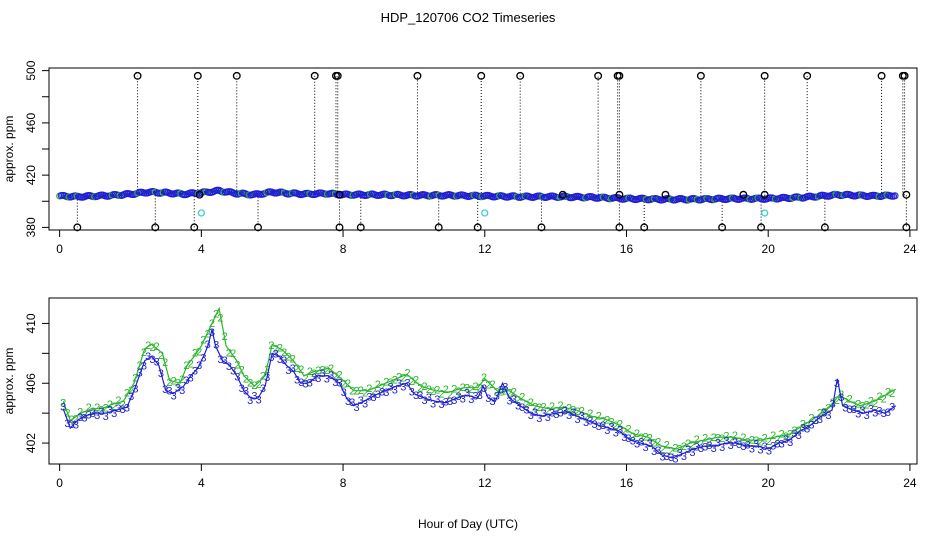 This screenshot has height=540, width=936. Describe the element at coordinates (31, 383) in the screenshot. I see `bottom-y-tick-label: 406` at that location.